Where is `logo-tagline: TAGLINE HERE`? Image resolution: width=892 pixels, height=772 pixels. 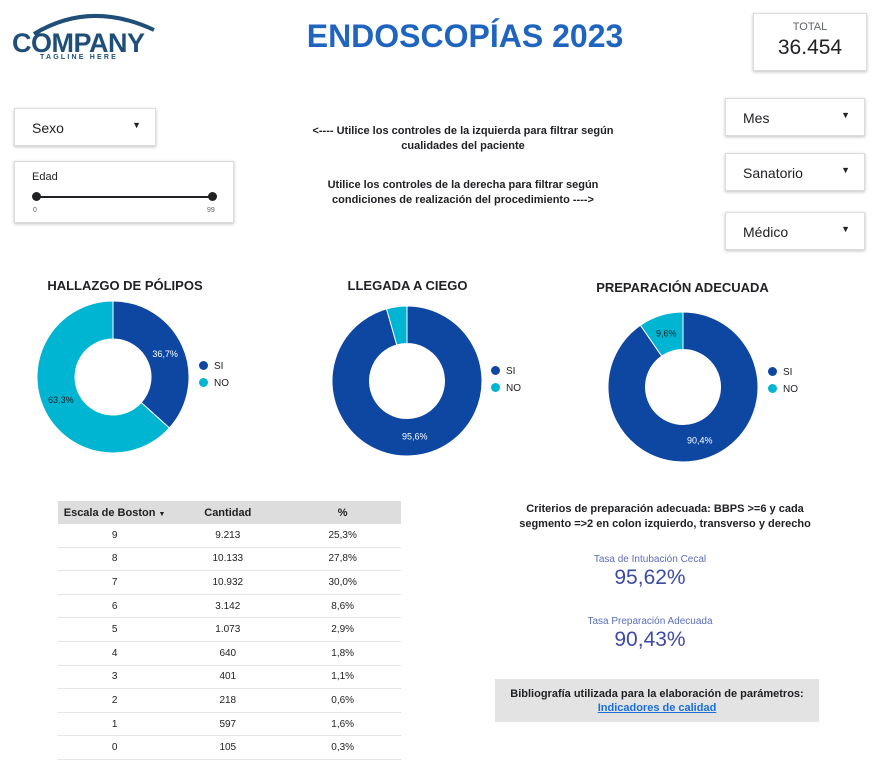 logo-tagline: TAGLINE HERE is located at coordinates (79, 57).